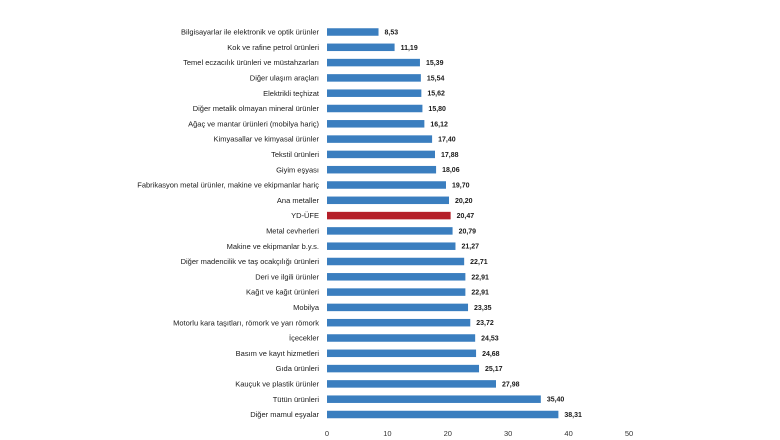 The height and width of the screenshot is (440, 780). What do you see at coordinates (296, 399) in the screenshot?
I see `category-label-24: Tütün ürünleri` at bounding box center [296, 399].